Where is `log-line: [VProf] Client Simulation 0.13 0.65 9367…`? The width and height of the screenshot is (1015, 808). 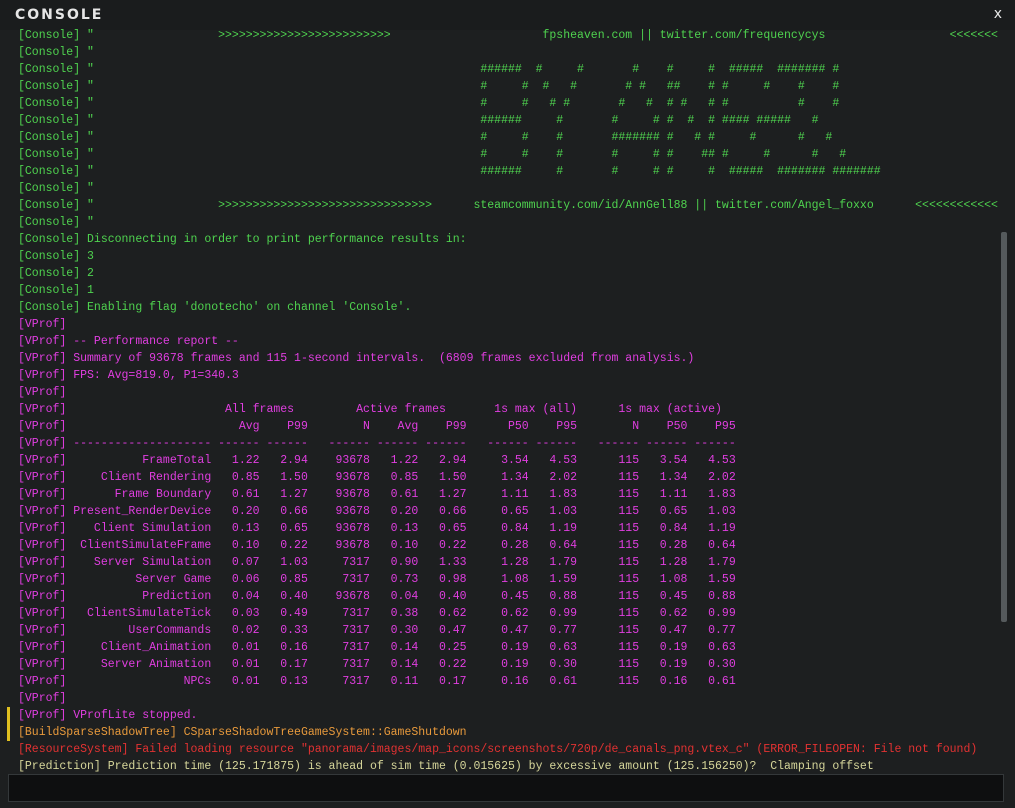
log-line: [VProf] Client Simulation 0.13 0.65 9367… is located at coordinates (377, 528).